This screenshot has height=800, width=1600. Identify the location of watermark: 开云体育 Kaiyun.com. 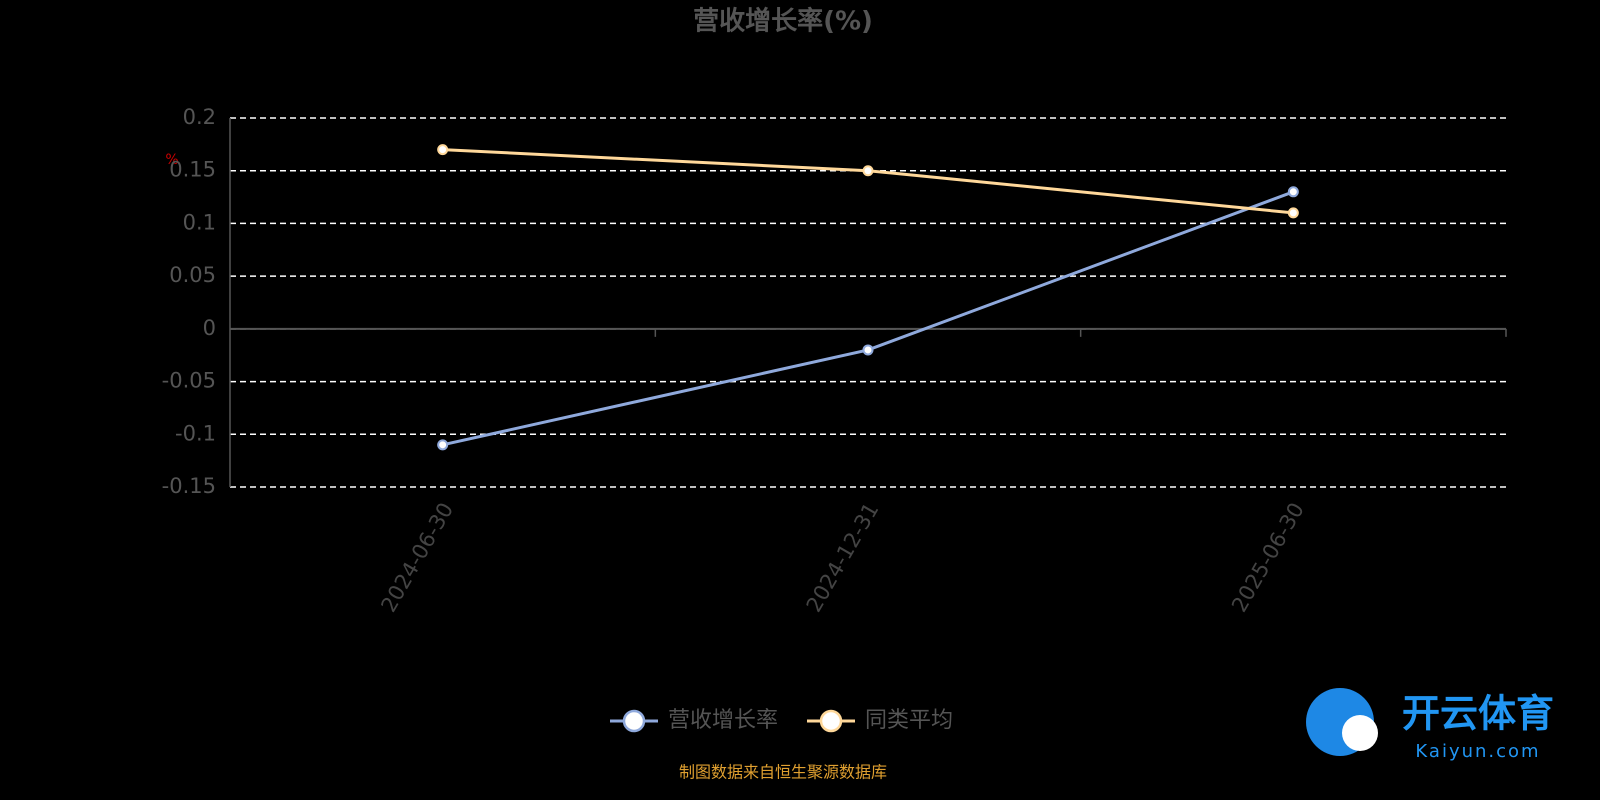
(1430, 725).